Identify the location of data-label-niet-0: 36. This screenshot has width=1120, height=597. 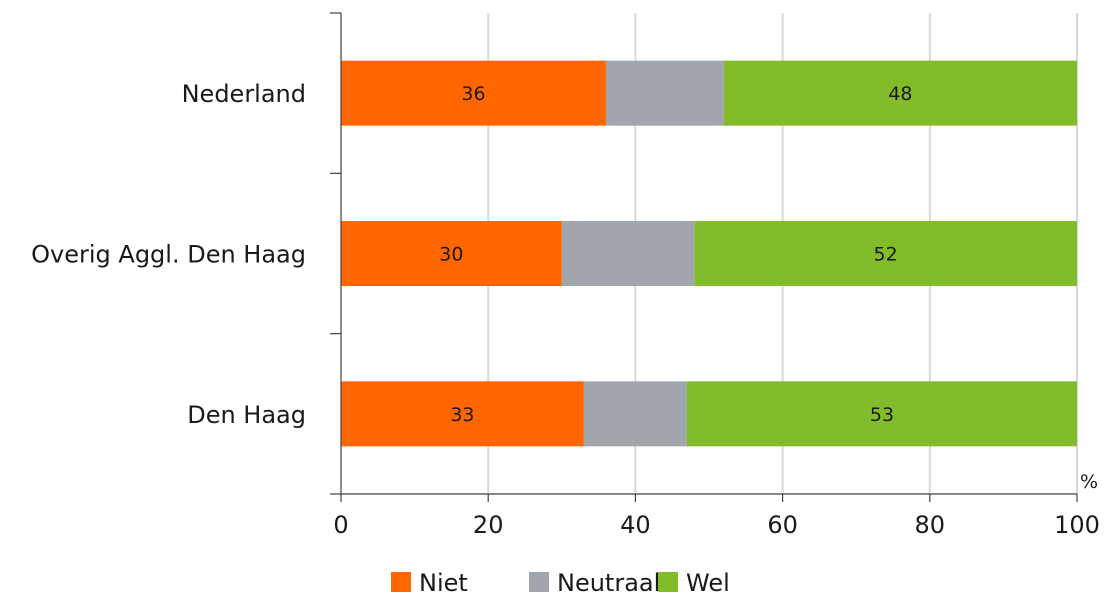
(473, 94).